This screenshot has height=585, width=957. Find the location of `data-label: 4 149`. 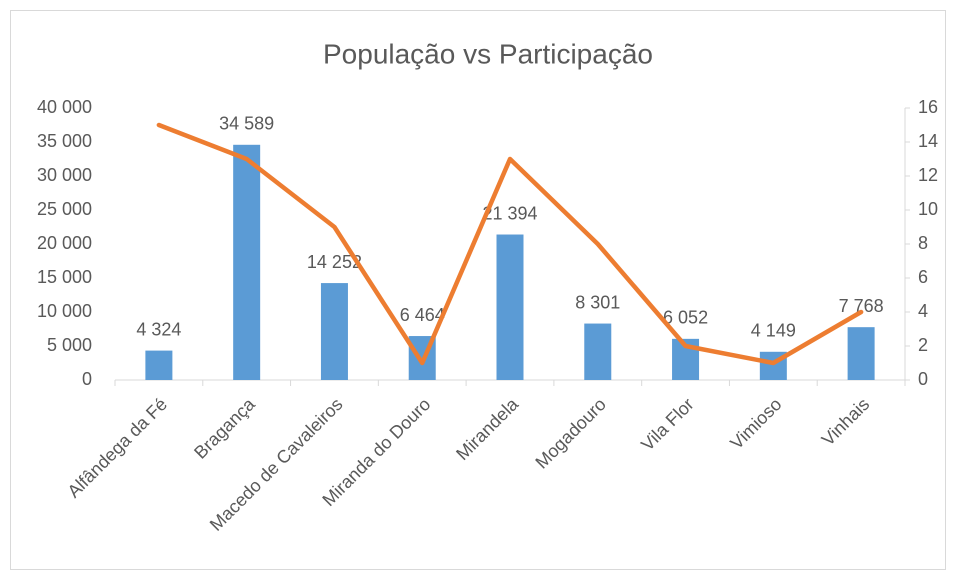

data-label: 4 149 is located at coordinates (773, 331).